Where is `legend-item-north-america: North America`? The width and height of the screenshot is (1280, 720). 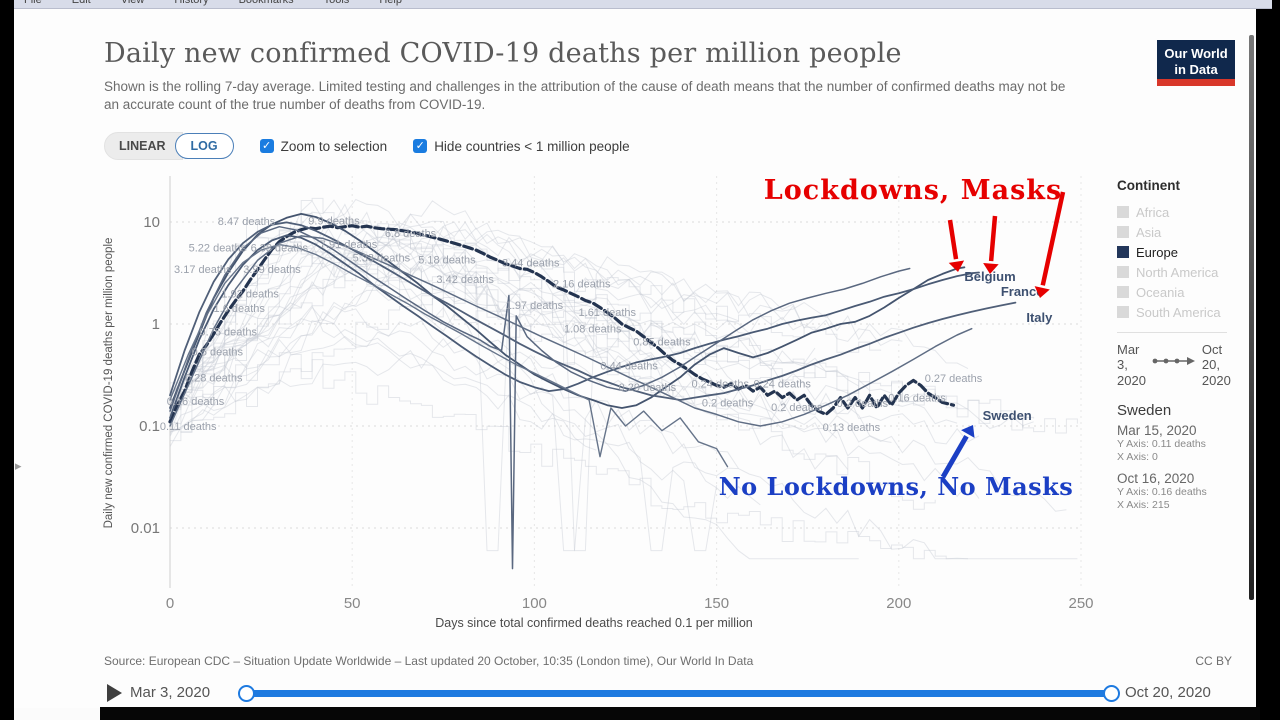
legend-item-north-america: North America is located at coordinates (1183, 272).